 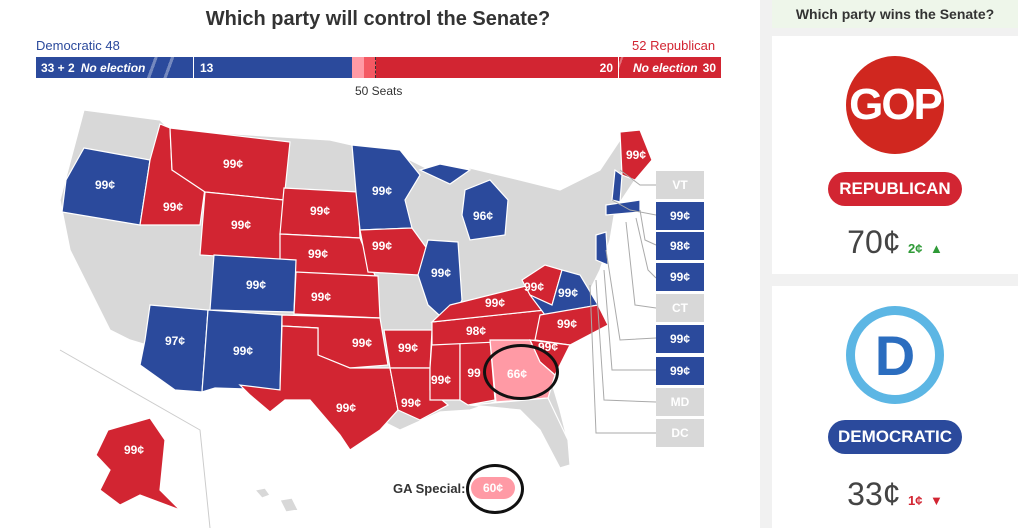 What do you see at coordinates (379, 91) in the screenshot?
I see `fifty-seats-marker: 50 Seats` at bounding box center [379, 91].